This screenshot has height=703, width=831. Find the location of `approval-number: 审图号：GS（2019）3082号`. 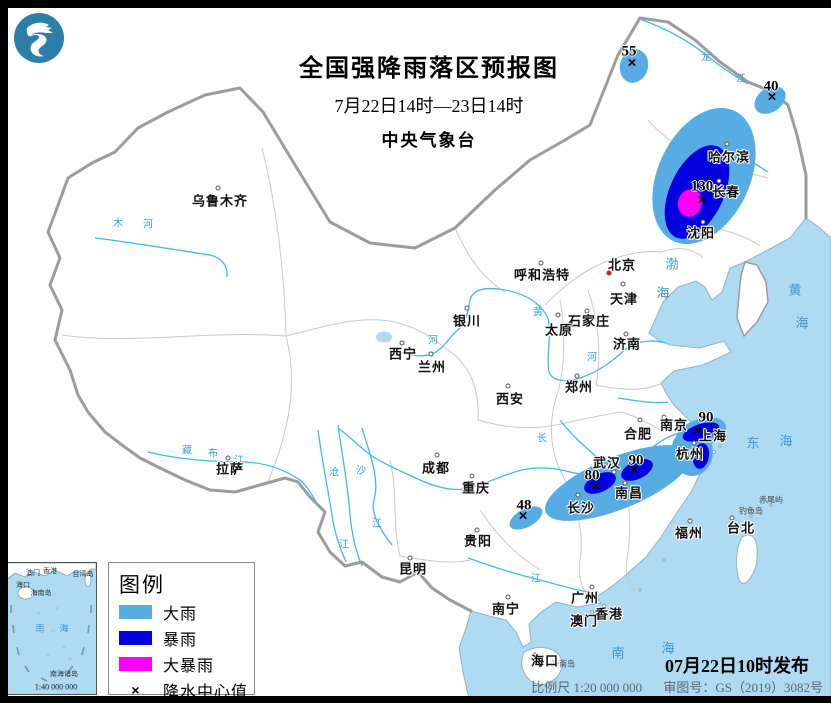

approval-number: 审图号：GS（2019）3082号 is located at coordinates (743, 687).